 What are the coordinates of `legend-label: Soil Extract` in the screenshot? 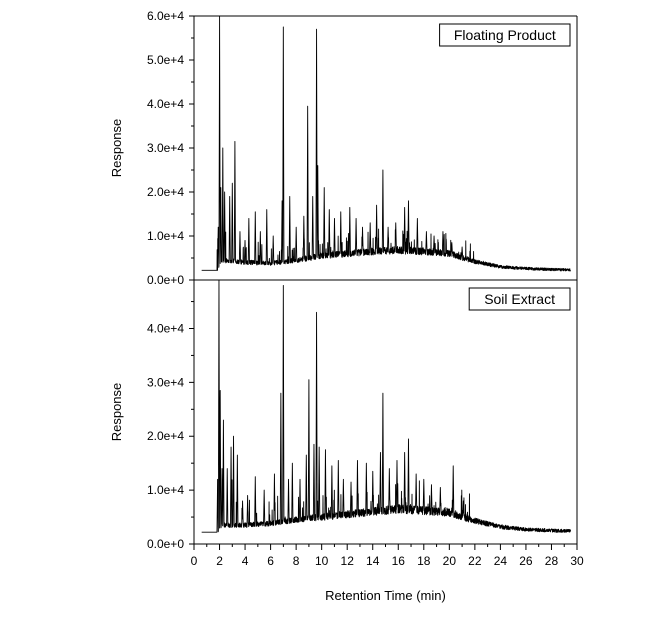 It's located at (519, 299).